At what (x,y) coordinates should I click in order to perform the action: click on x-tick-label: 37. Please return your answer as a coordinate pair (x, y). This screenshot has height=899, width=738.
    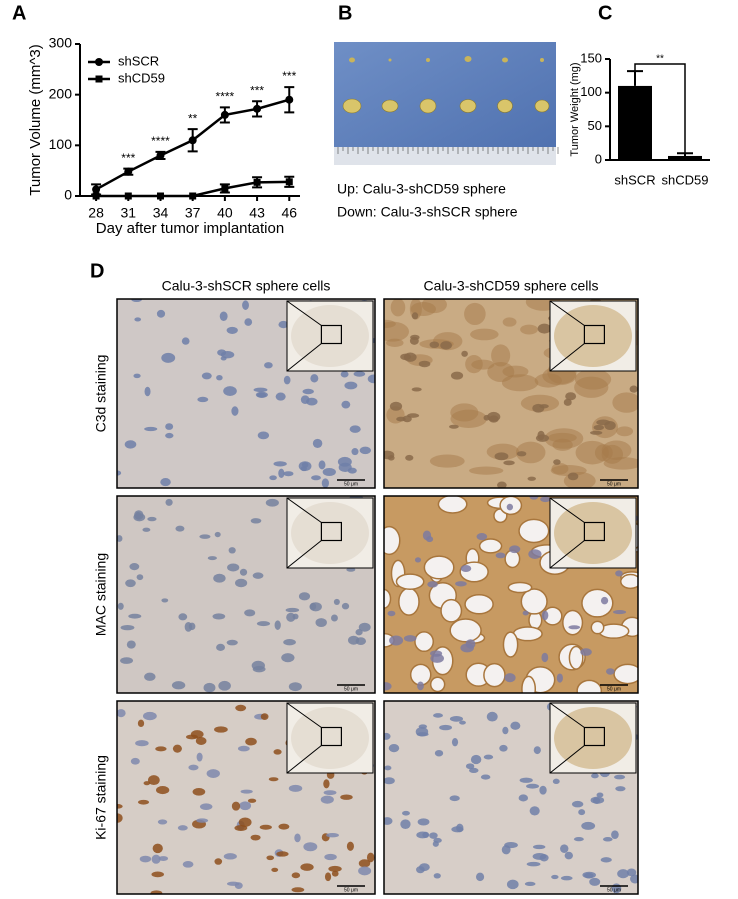
    Looking at the image, I should click on (193, 213).